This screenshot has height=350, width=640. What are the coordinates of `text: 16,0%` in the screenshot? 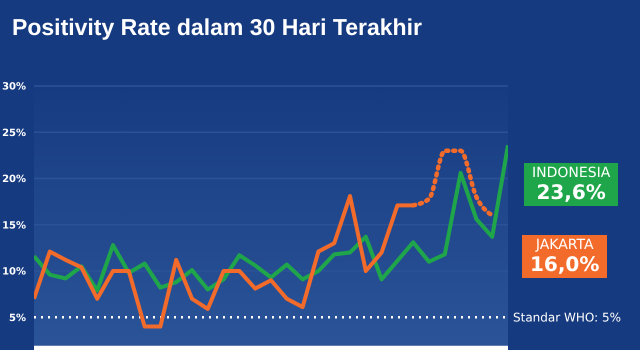 It's located at (565, 264).